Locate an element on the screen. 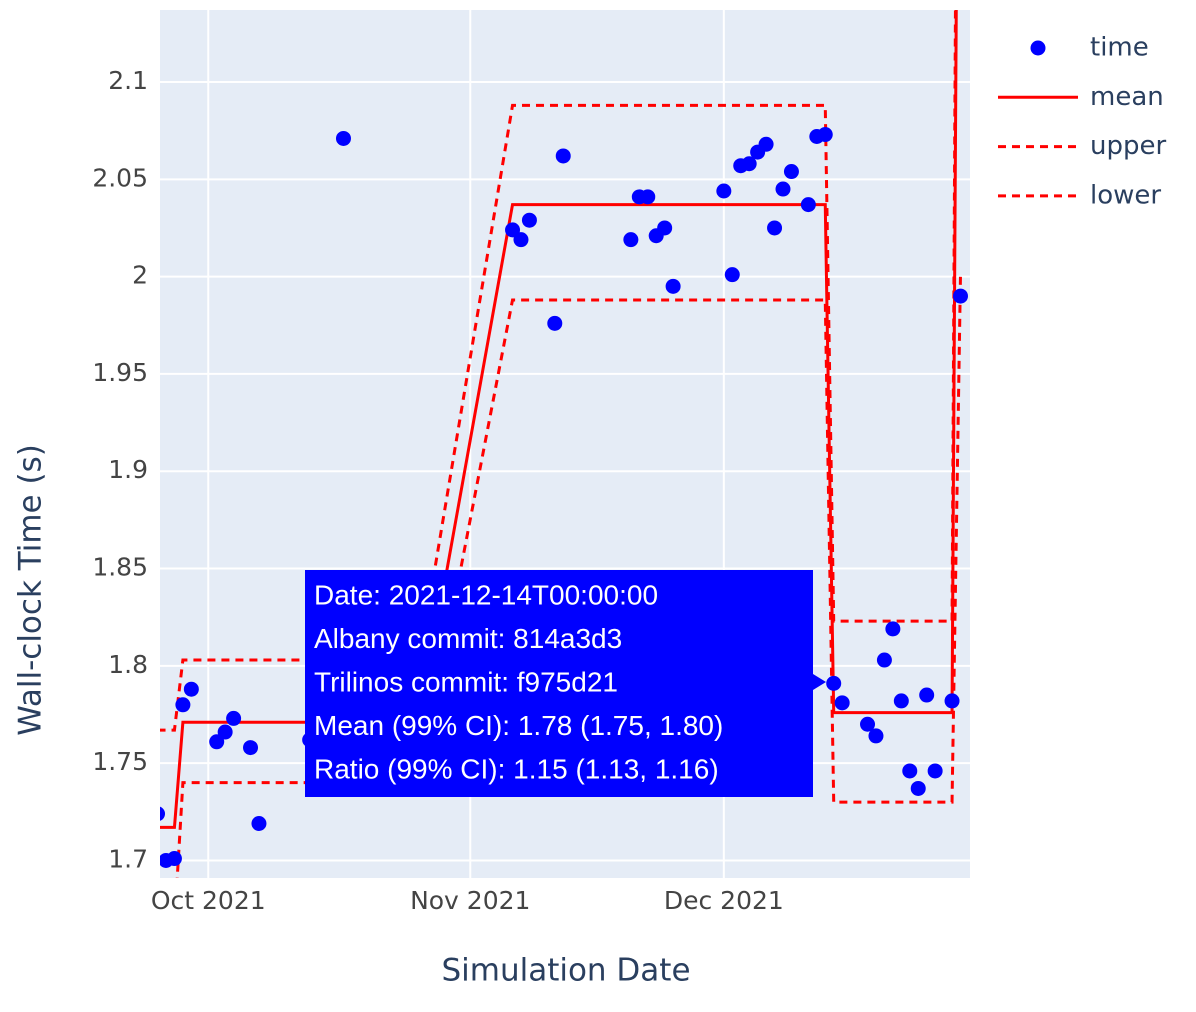 This screenshot has width=1196, height=1012. legend-label: mean is located at coordinates (1127, 97).